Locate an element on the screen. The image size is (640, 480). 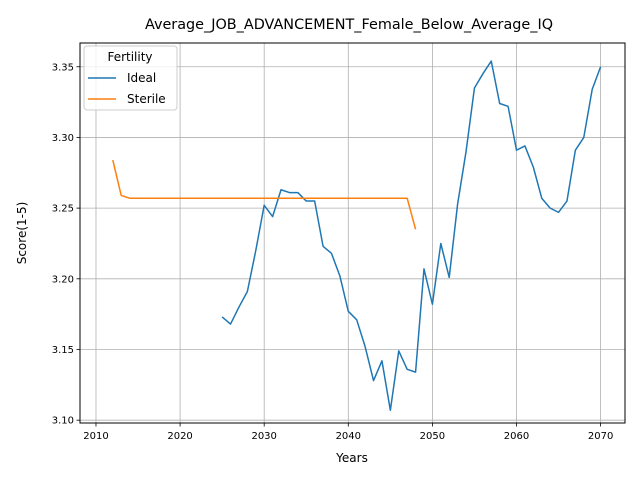
y-axis-ticks: 3.10 3.15 3.20 3.25 3.30 3.35 is located at coordinates (66, 244).